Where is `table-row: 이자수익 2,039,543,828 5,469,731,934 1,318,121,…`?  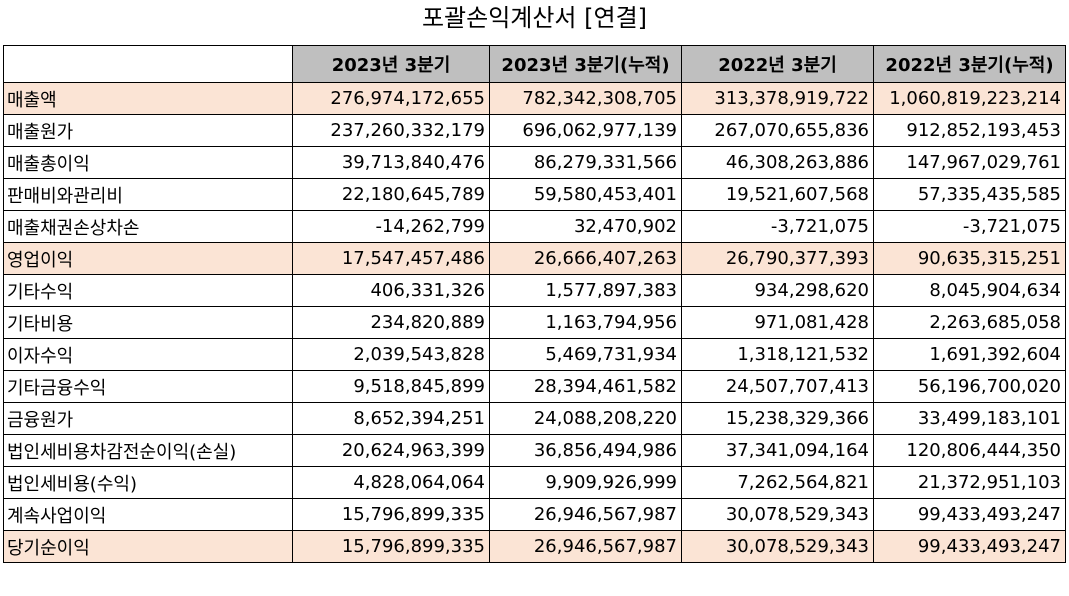 table-row: 이자수익 2,039,543,828 5,469,731,934 1,318,121,… is located at coordinates (534, 354).